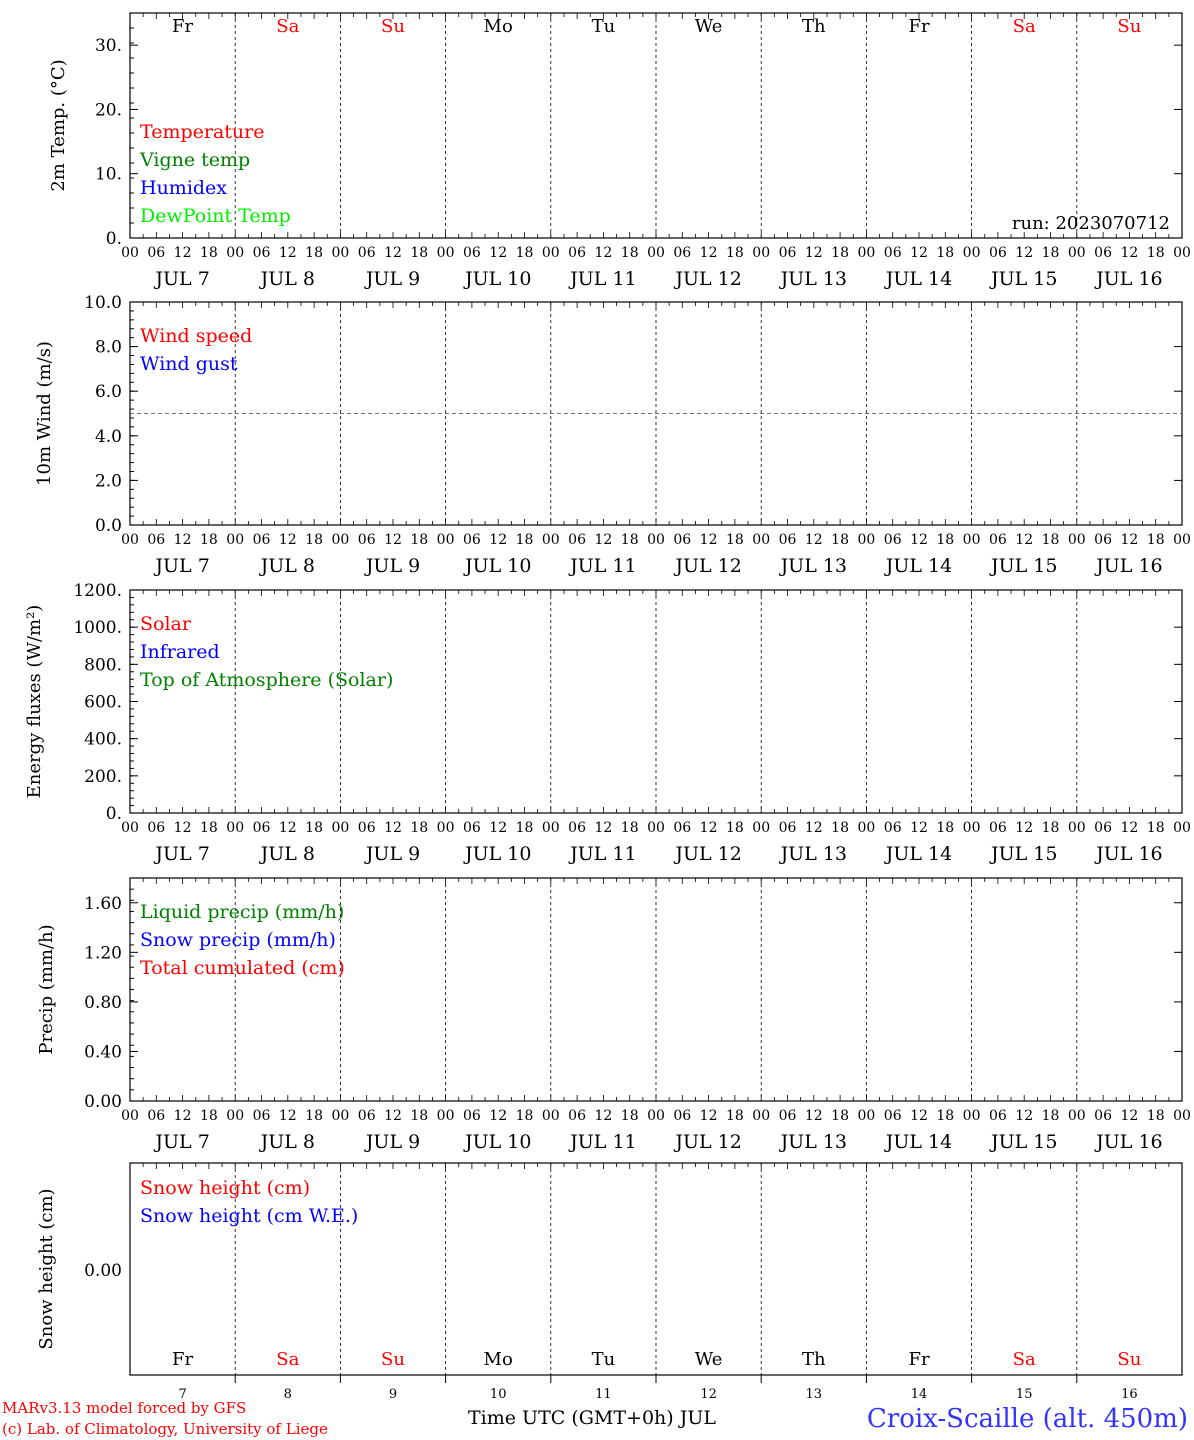 The width and height of the screenshot is (1194, 1440). What do you see at coordinates (266, 680) in the screenshot?
I see `legend-entry: Top of Atmosphere (Solar)` at bounding box center [266, 680].